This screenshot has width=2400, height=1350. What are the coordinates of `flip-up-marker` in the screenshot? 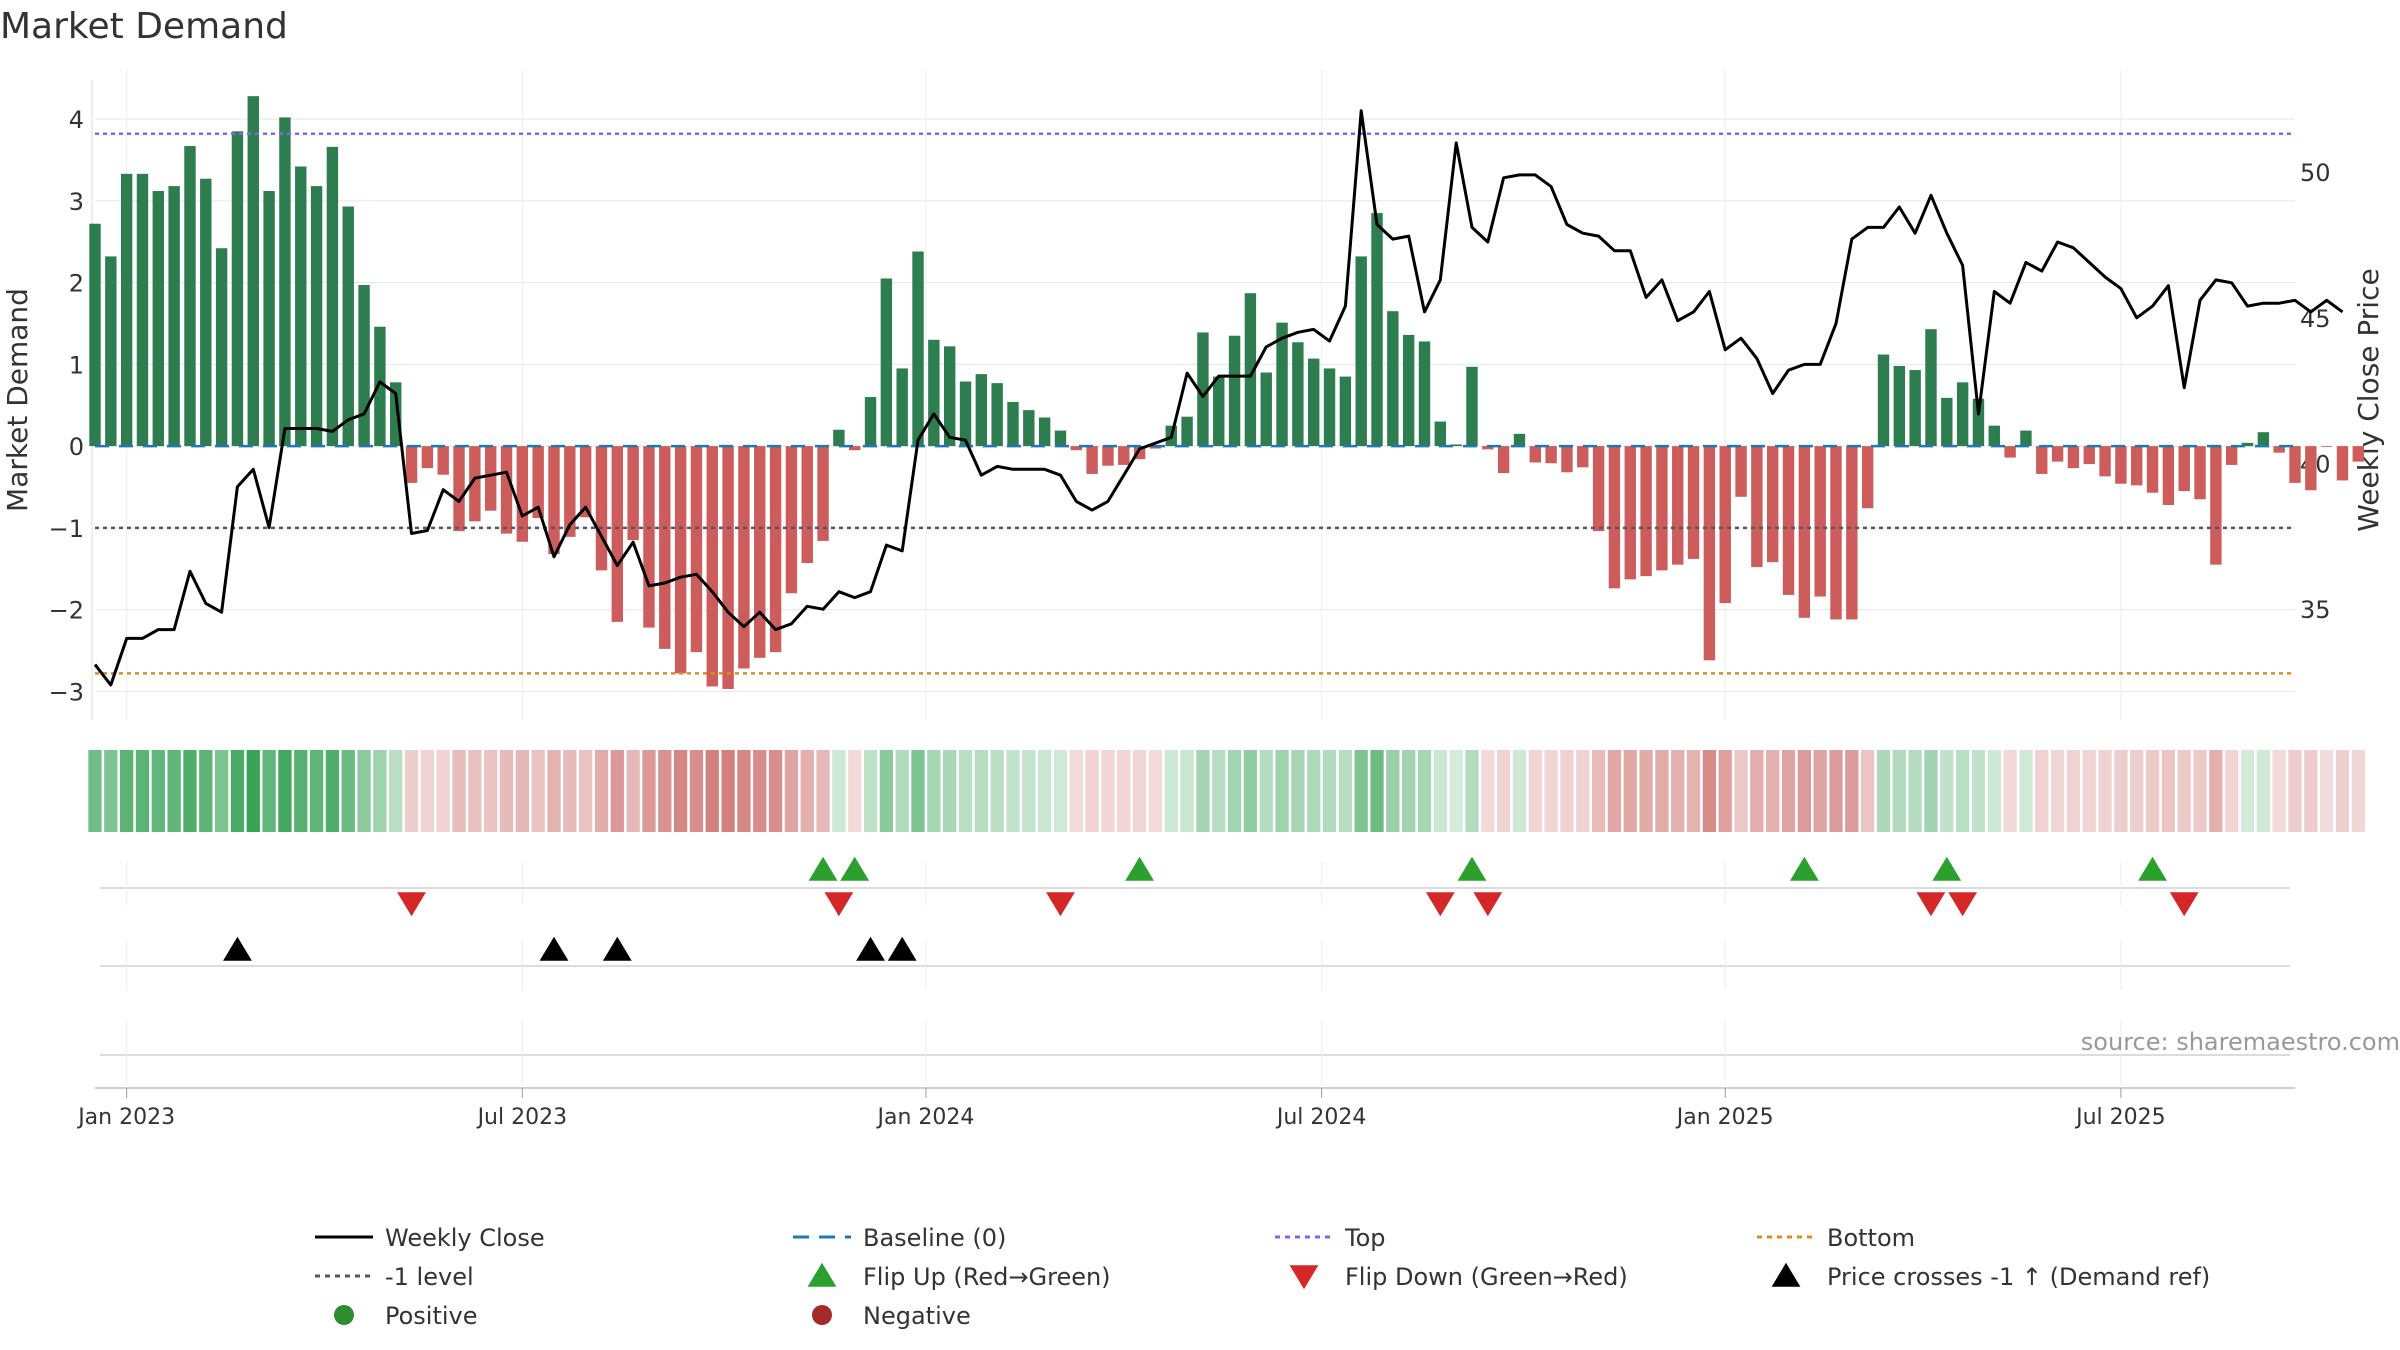 It's located at (1804, 868).